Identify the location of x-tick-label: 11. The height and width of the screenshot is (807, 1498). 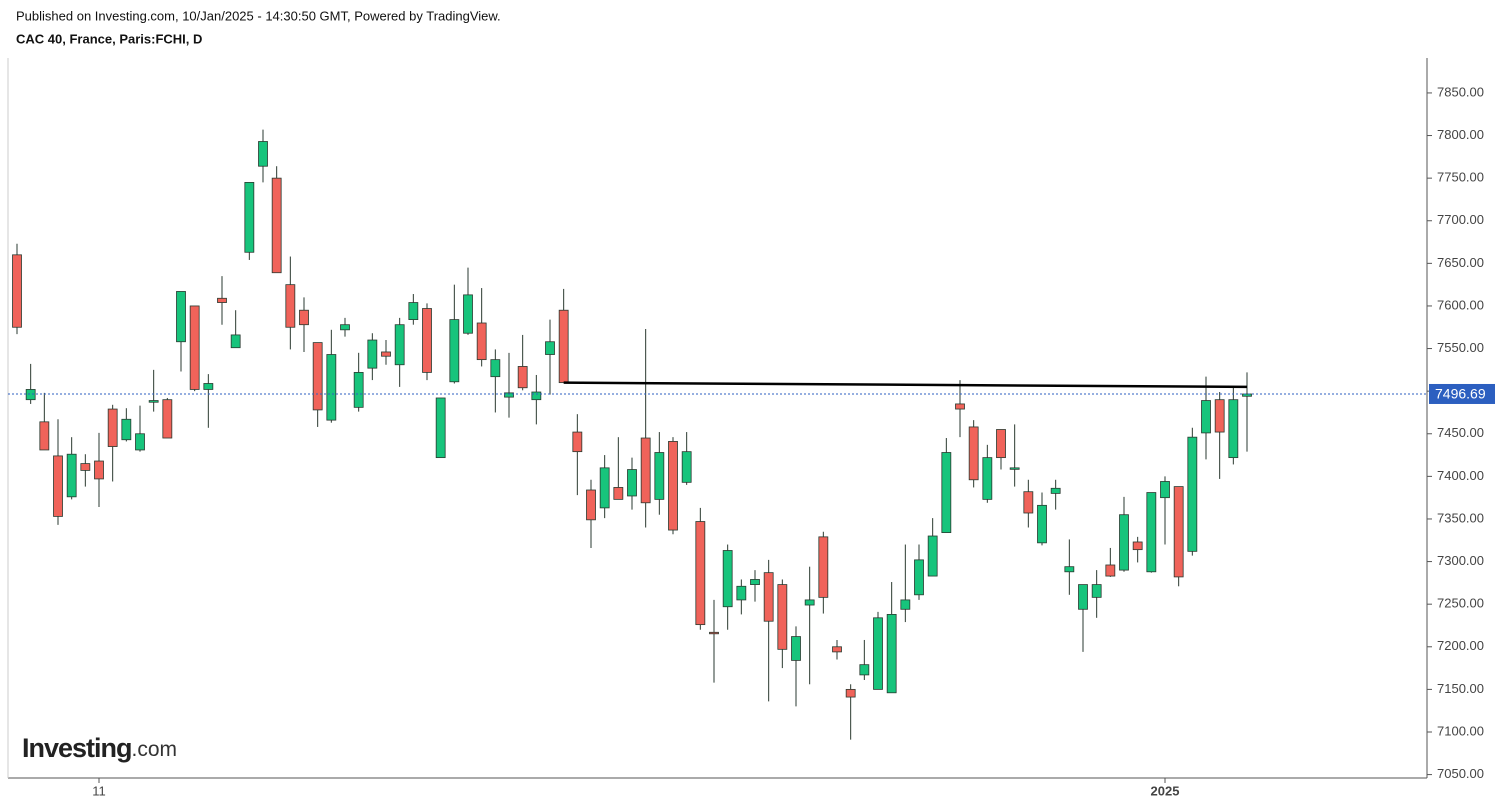
(99, 790).